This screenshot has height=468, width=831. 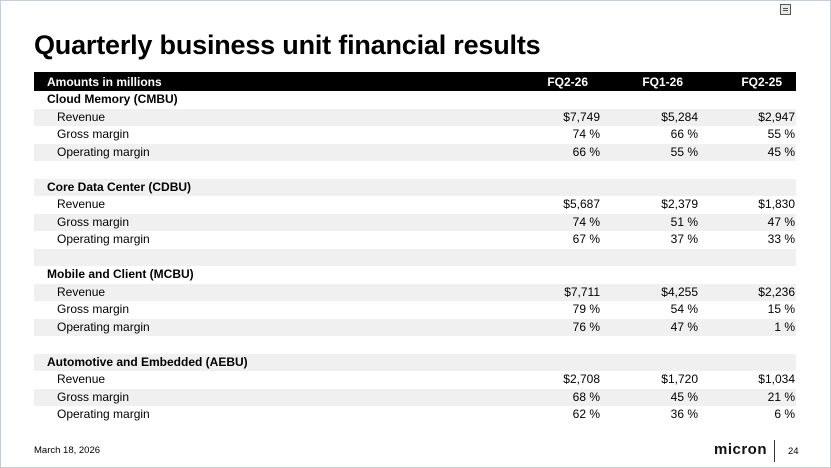 I want to click on table-row: Operating margin 76 % 47 % 1 %, so click(x=415, y=327).